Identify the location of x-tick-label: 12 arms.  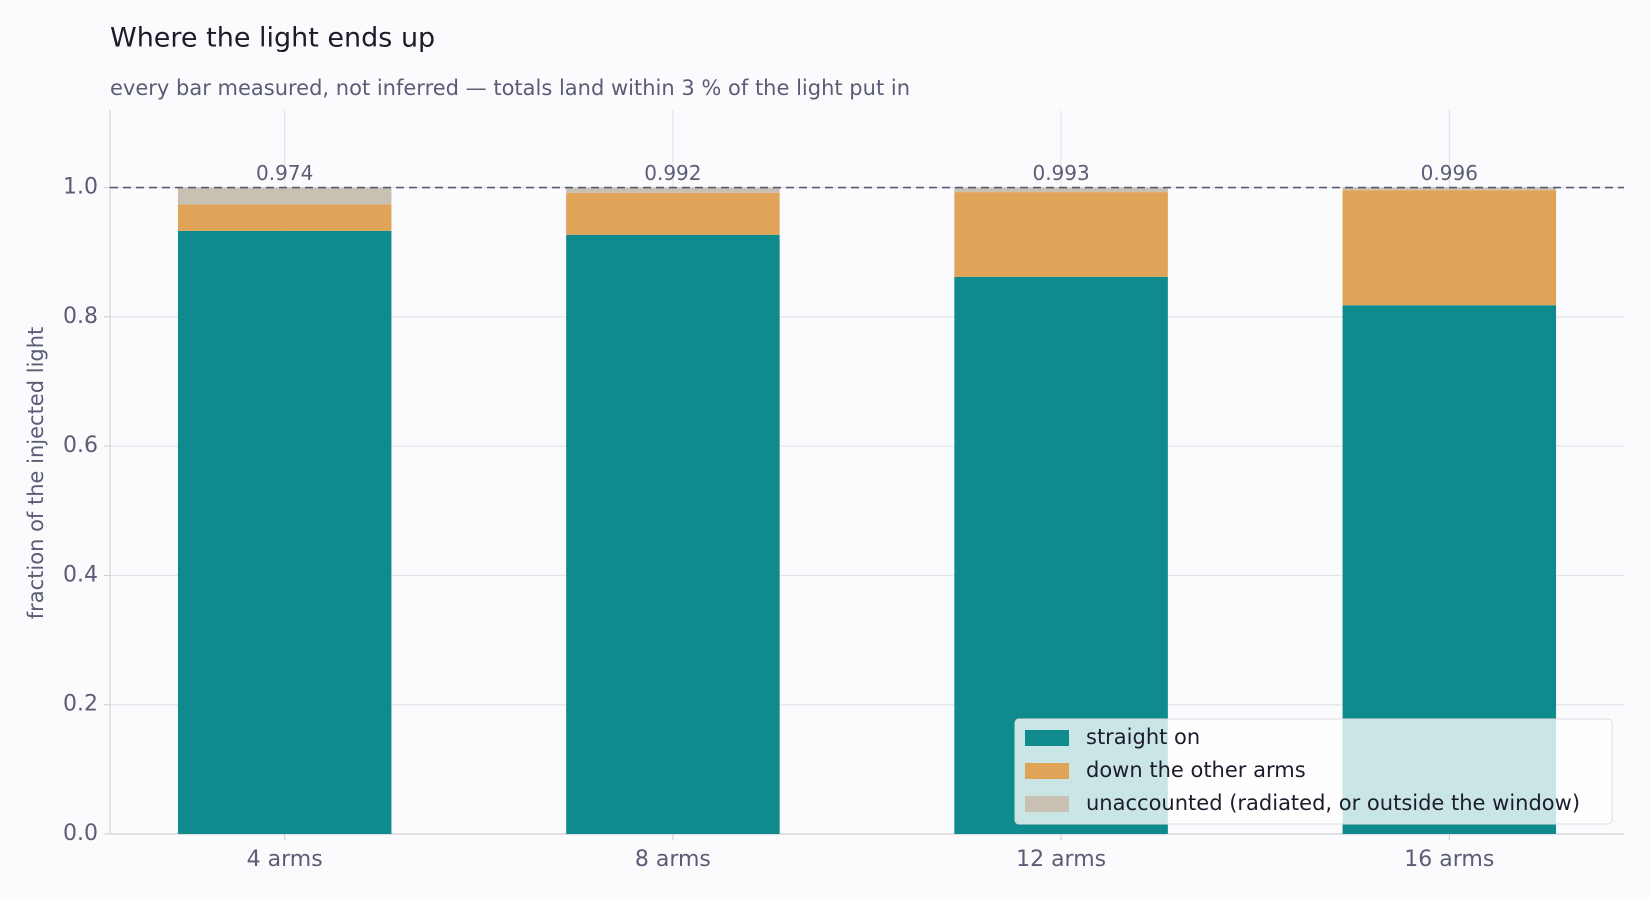
(1061, 859).